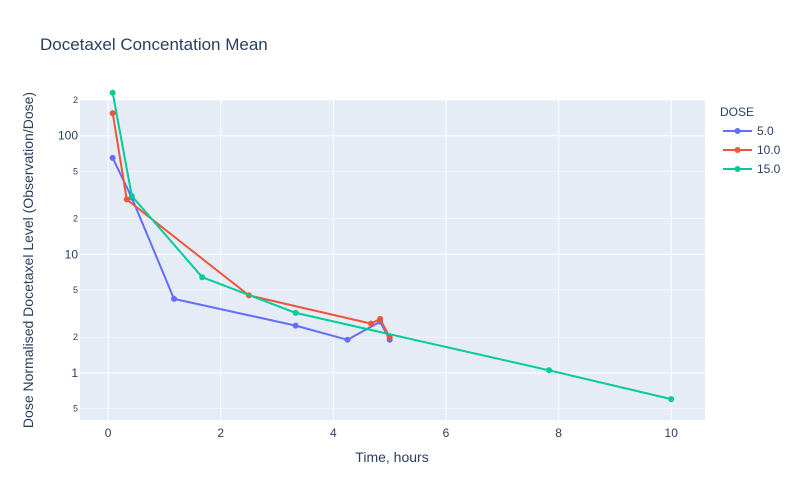  What do you see at coordinates (72, 254) in the screenshot?
I see `y-tick-label: 10` at bounding box center [72, 254].